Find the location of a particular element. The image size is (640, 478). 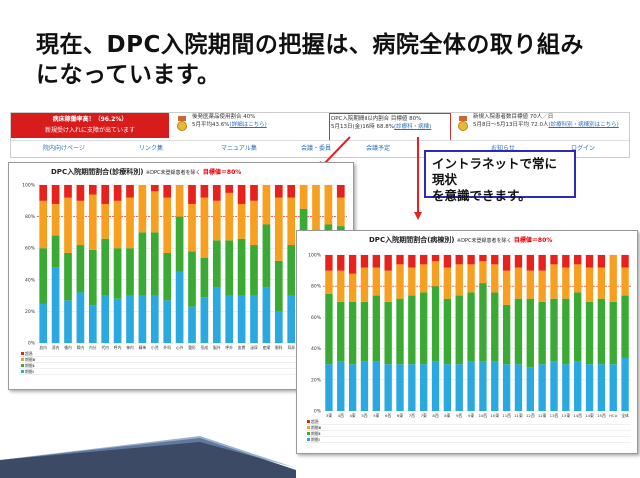

intranet-nav: 院内向けページ リンク集 マニュアル集 会議・委員 会議予定 お知らせ ログイン is located at coordinates (320, 147).